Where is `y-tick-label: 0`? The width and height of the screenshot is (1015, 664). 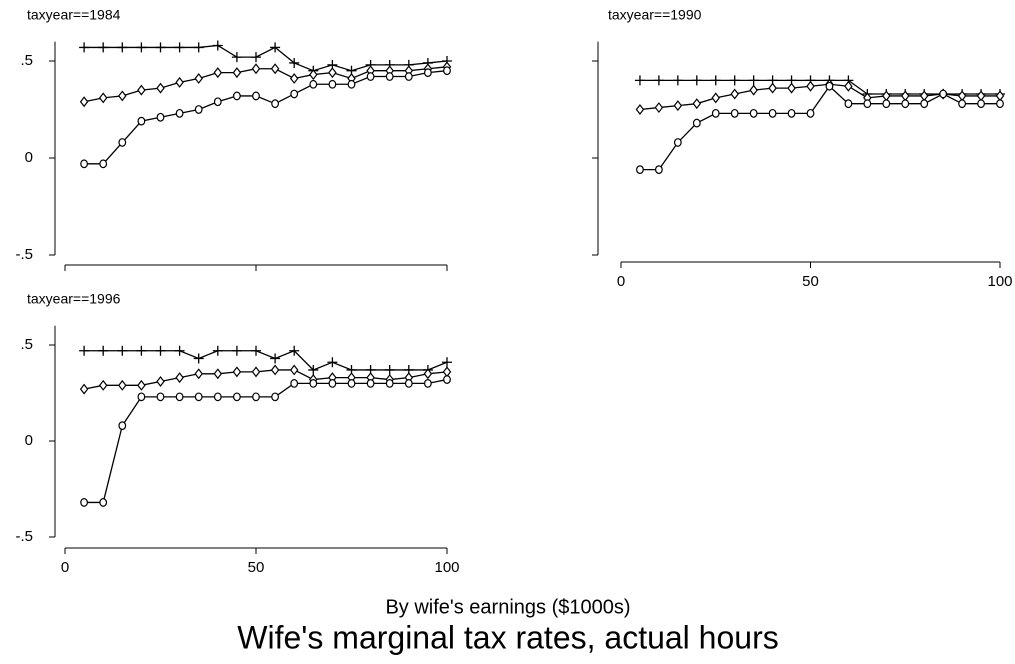 y-tick-label: 0 is located at coordinates (29, 157).